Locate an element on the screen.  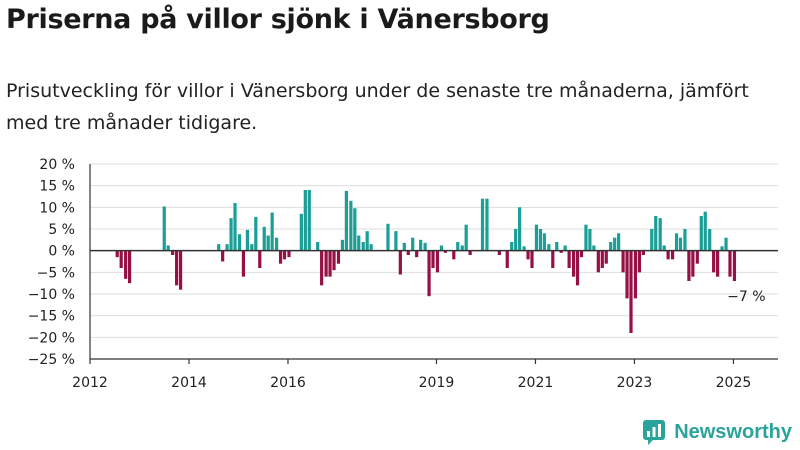
y-tick-label: −25 % is located at coordinates (51, 360).